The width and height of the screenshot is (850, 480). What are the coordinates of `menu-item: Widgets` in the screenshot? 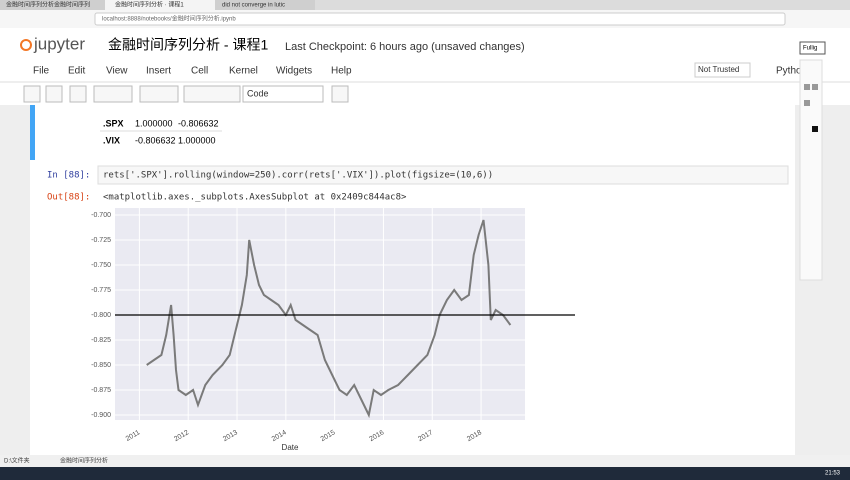 It's located at (294, 71).